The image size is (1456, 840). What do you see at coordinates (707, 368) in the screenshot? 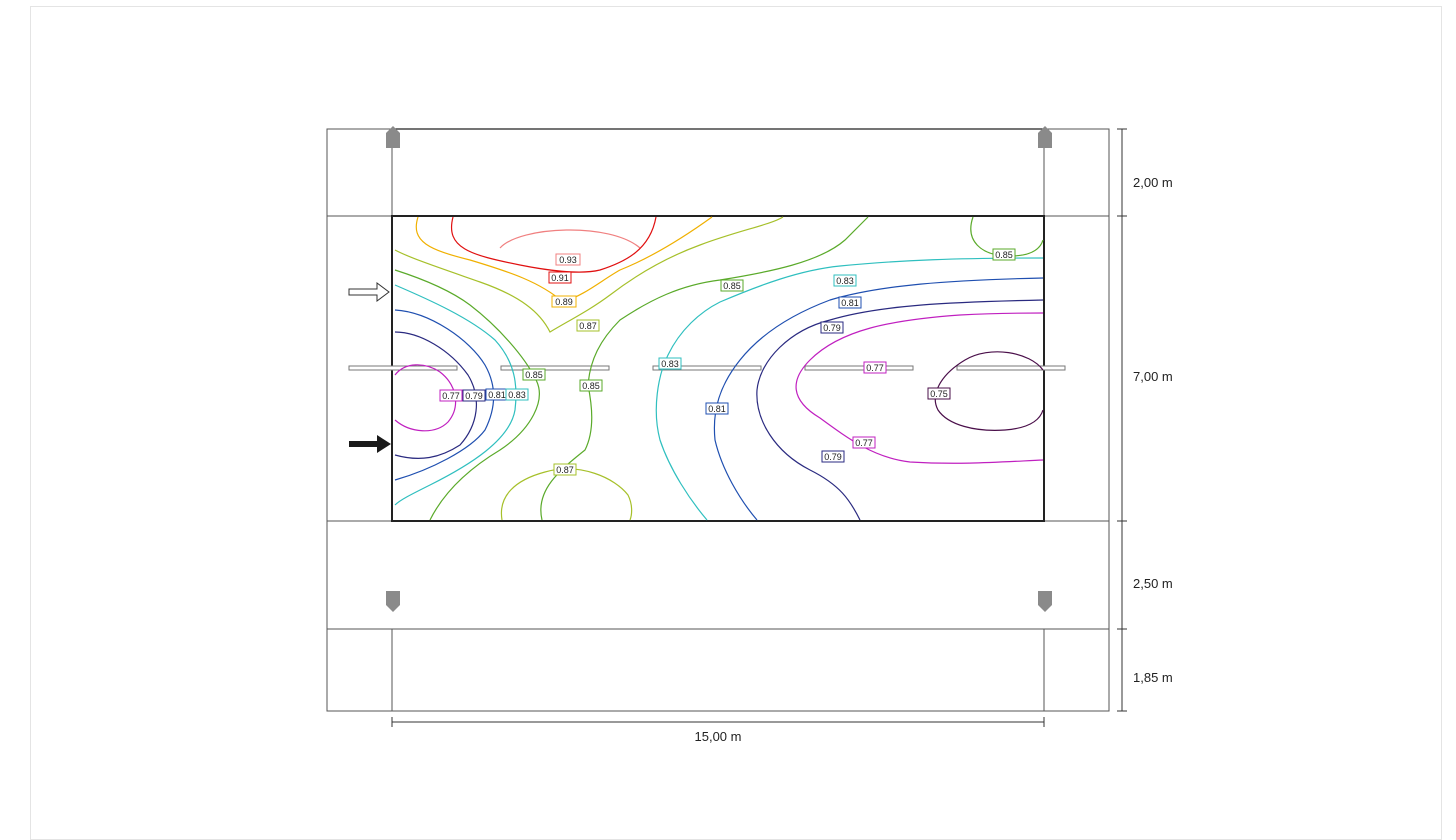
I see `lane-markings` at bounding box center [707, 368].